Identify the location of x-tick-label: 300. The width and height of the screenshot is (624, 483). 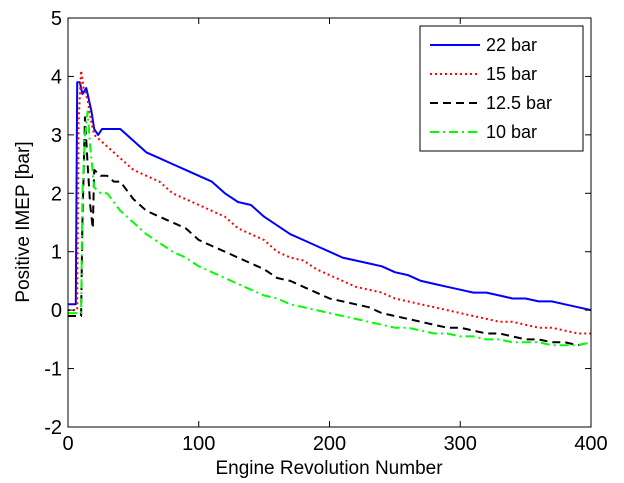
(460, 444).